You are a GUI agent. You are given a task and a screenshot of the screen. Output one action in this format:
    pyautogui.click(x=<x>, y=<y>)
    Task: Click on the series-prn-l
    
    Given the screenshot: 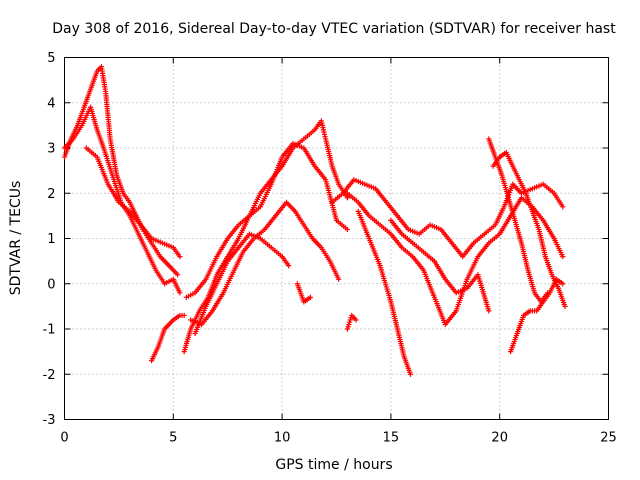 What is the action you would take?
    pyautogui.click(x=455, y=259)
    